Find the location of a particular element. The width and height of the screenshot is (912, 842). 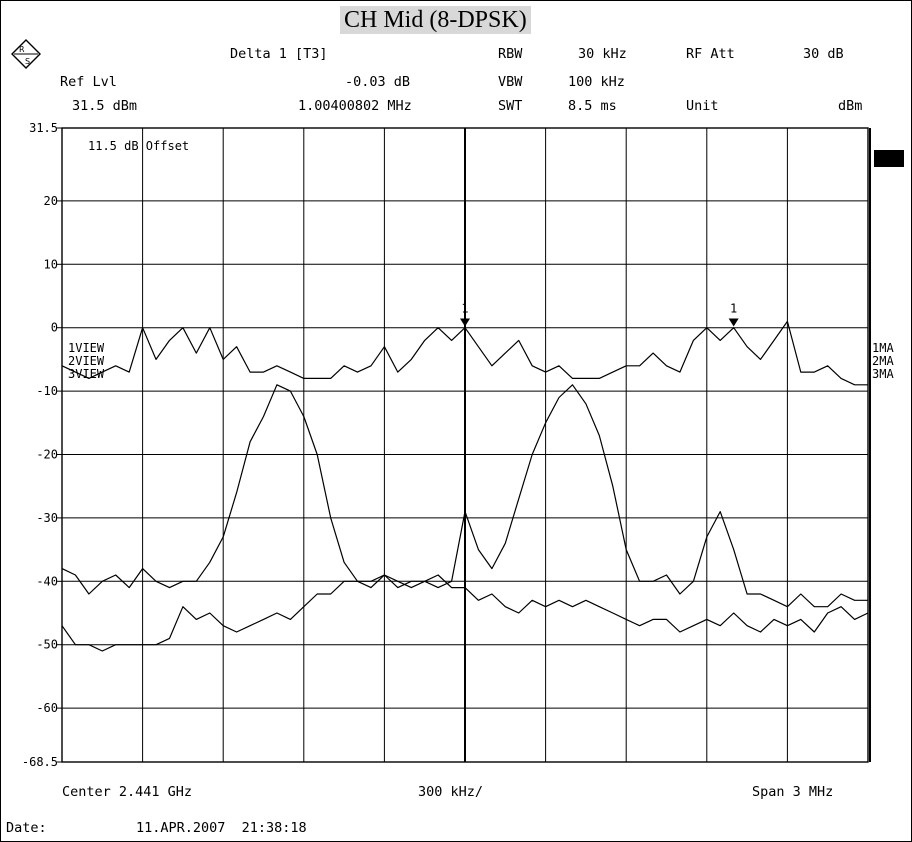

unit-label: Unit is located at coordinates (702, 106).